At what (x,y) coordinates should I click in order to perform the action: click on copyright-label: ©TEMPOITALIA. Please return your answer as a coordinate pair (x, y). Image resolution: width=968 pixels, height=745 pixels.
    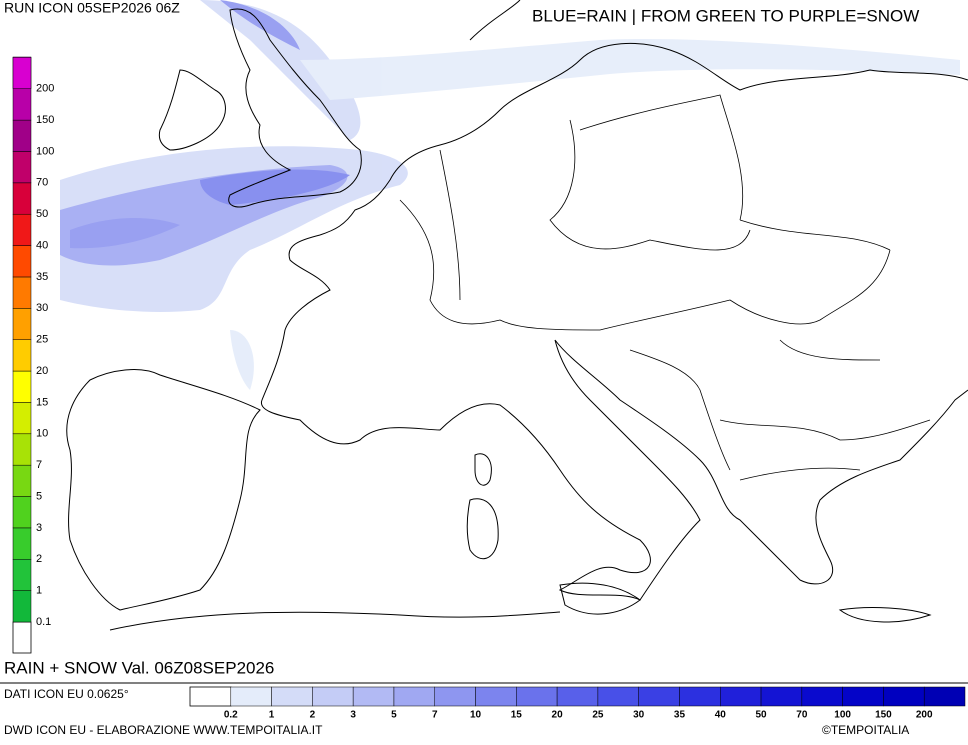
    Looking at the image, I should click on (865, 730).